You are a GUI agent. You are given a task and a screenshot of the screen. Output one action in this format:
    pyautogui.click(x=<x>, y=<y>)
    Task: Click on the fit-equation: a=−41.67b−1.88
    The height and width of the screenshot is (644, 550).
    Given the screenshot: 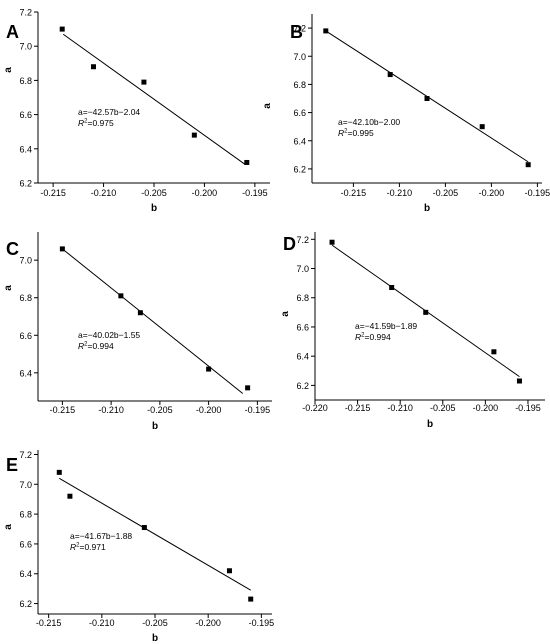 What is the action you would take?
    pyautogui.click(x=101, y=536)
    